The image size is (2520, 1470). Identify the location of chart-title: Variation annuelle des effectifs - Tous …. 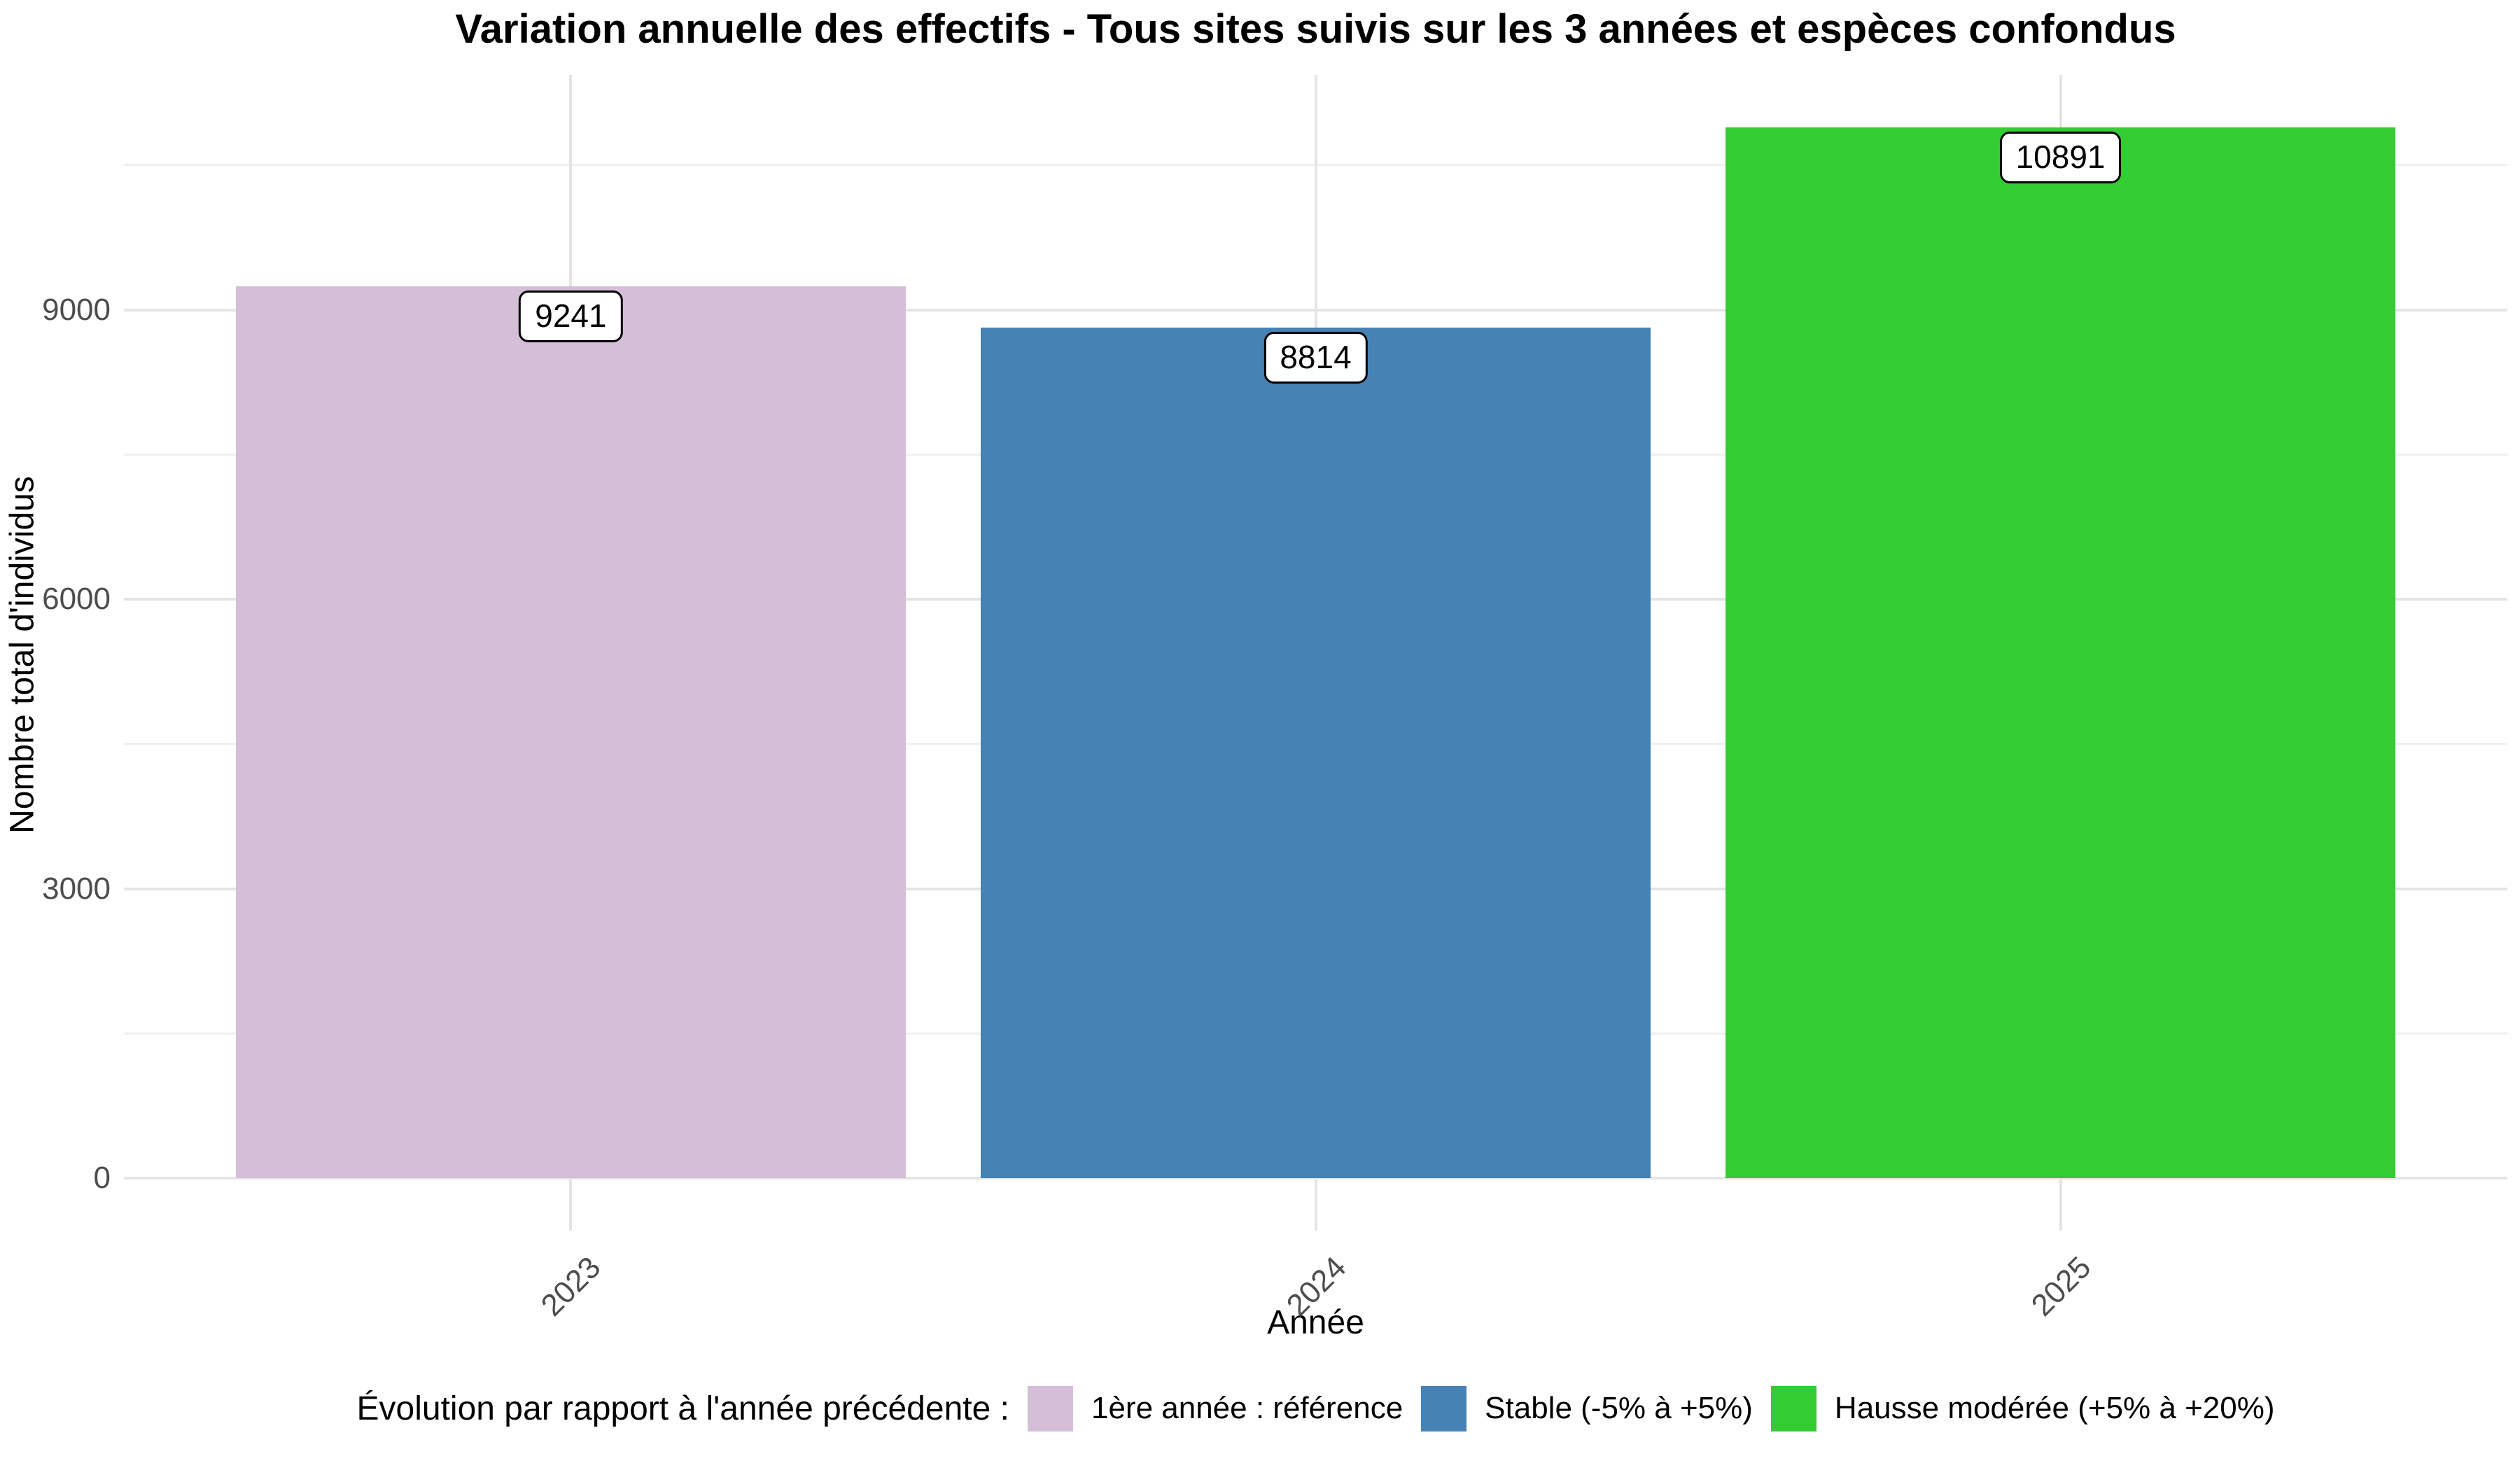
(1315, 29).